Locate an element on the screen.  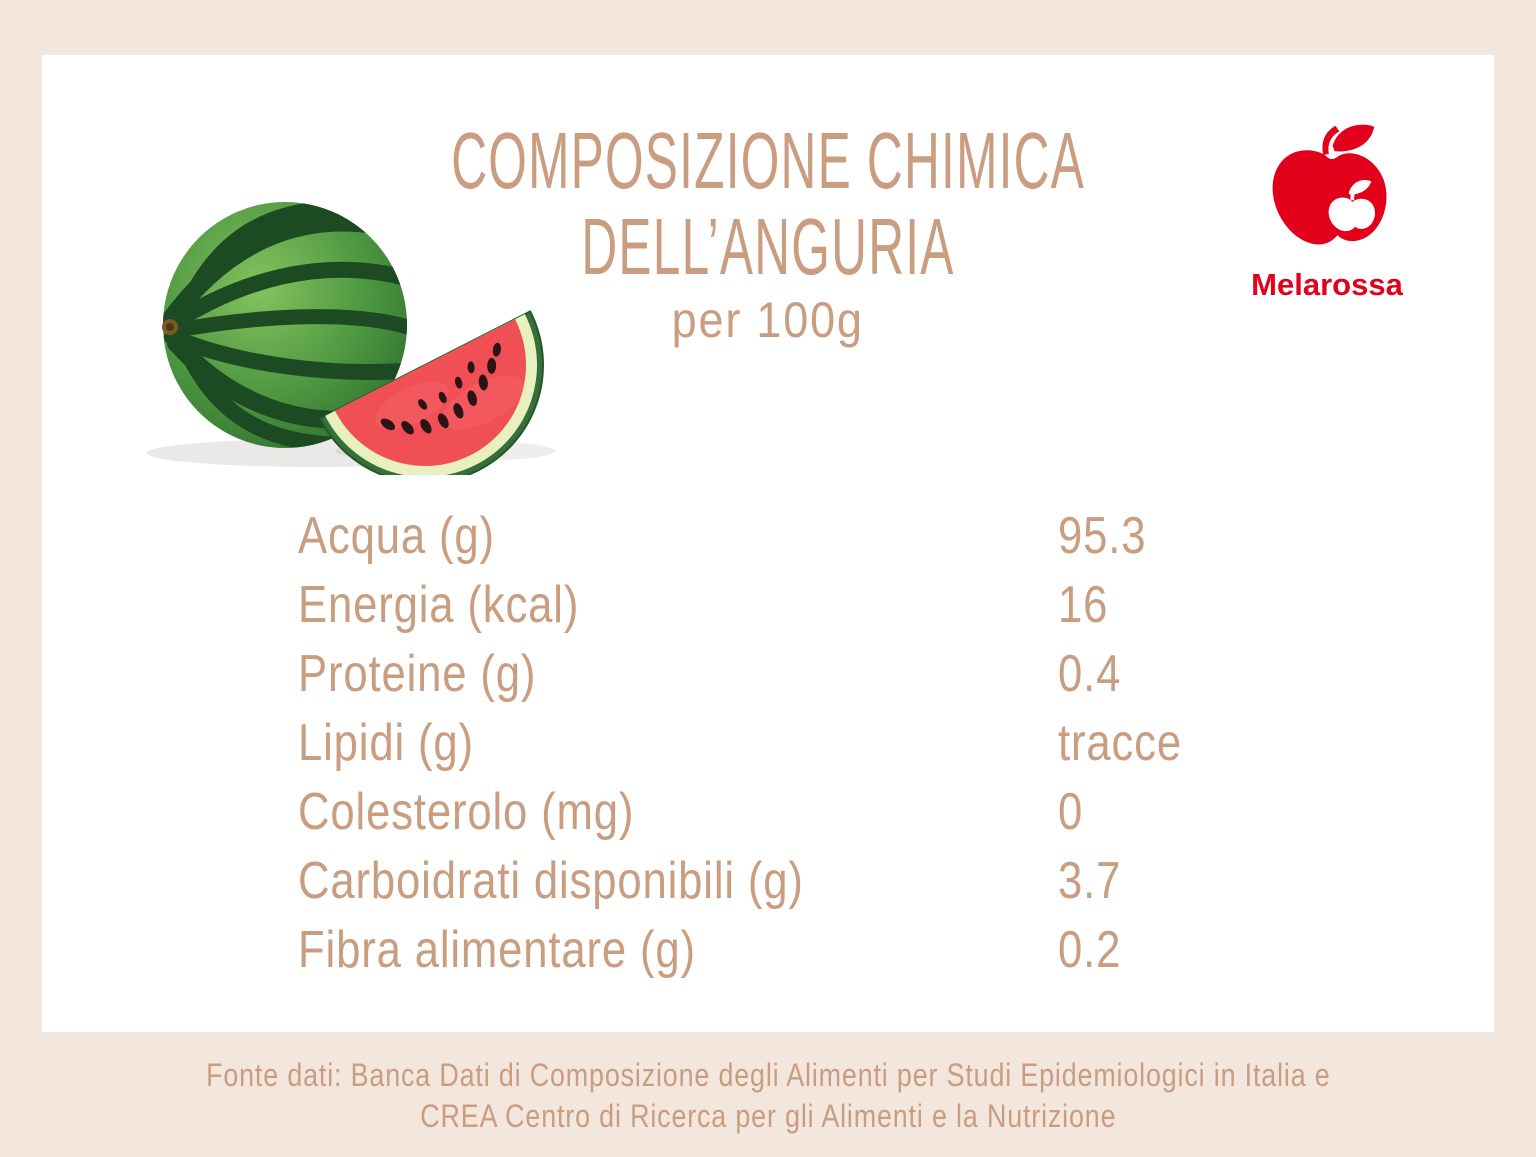
row-label: Proteine (g) is located at coordinates (417, 674).